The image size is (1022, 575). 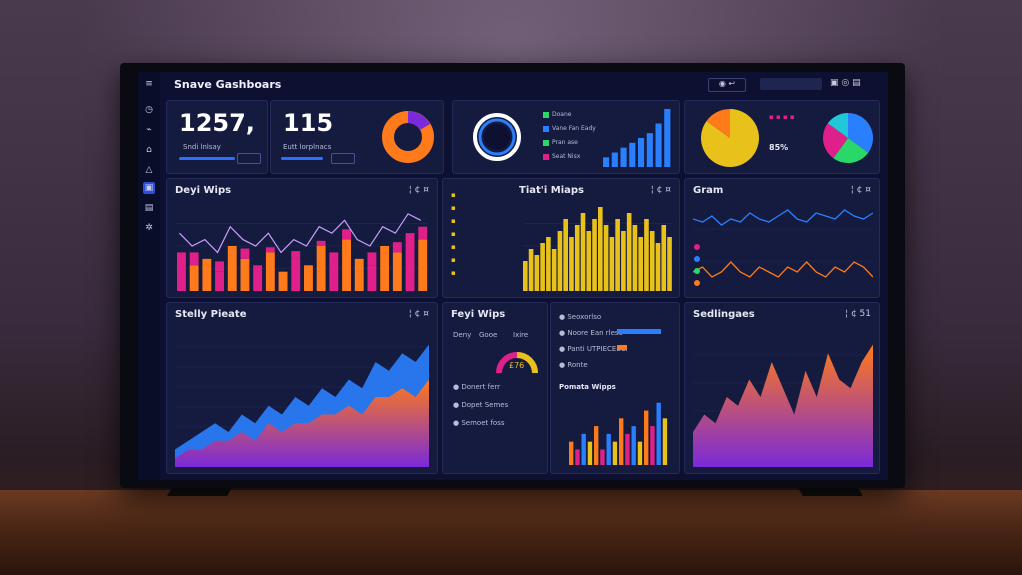 What do you see at coordinates (477, 387) in the screenshot?
I see `list-item: ● Donert ferr` at bounding box center [477, 387].